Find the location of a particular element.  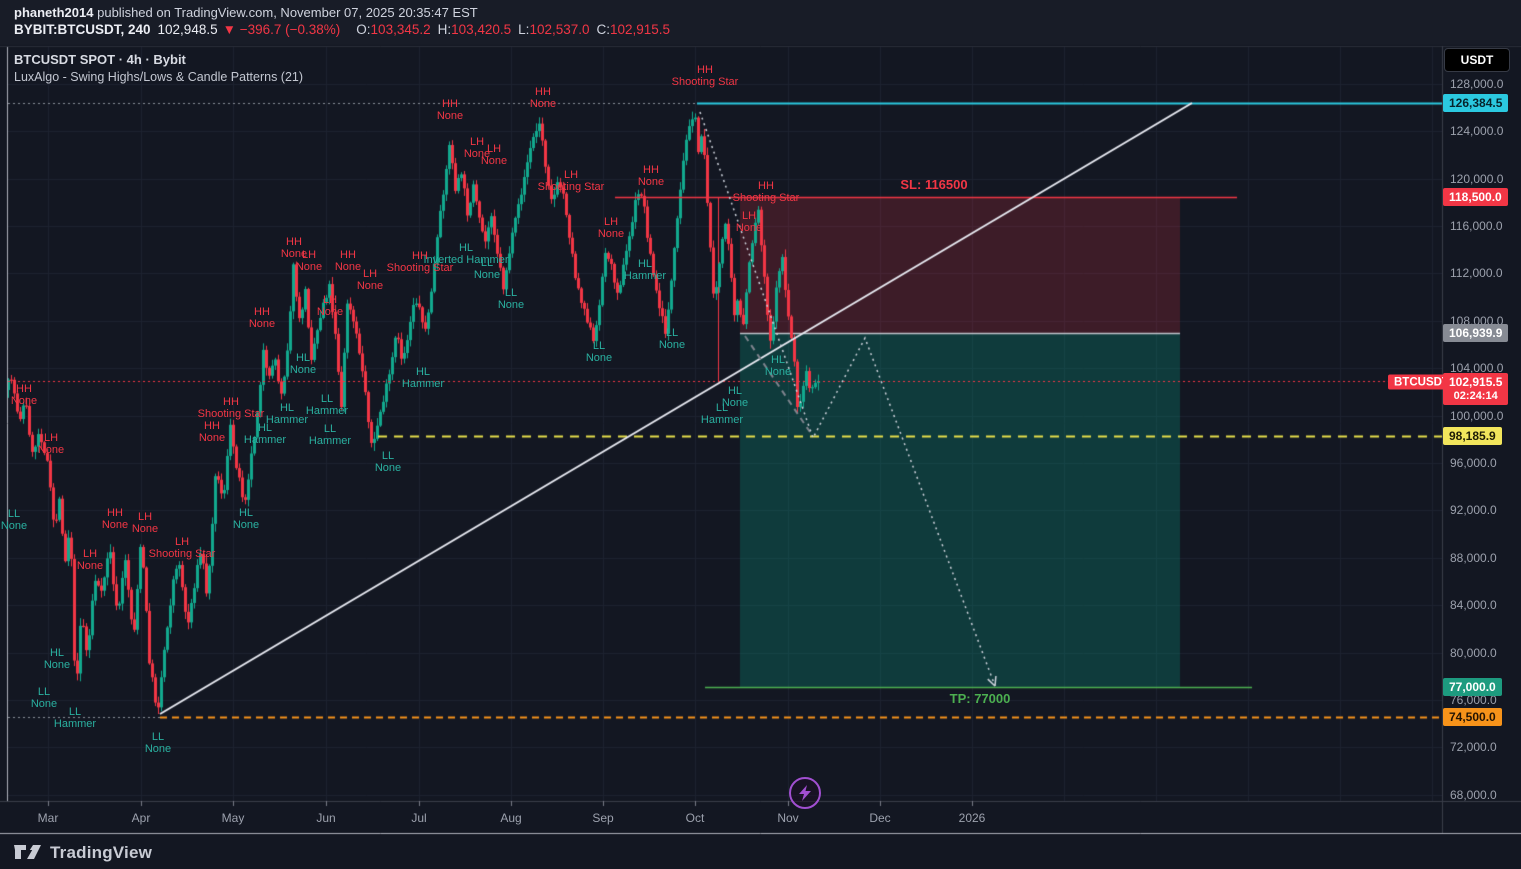

price-tick: 112,000.0 is located at coordinates (1476, 273).